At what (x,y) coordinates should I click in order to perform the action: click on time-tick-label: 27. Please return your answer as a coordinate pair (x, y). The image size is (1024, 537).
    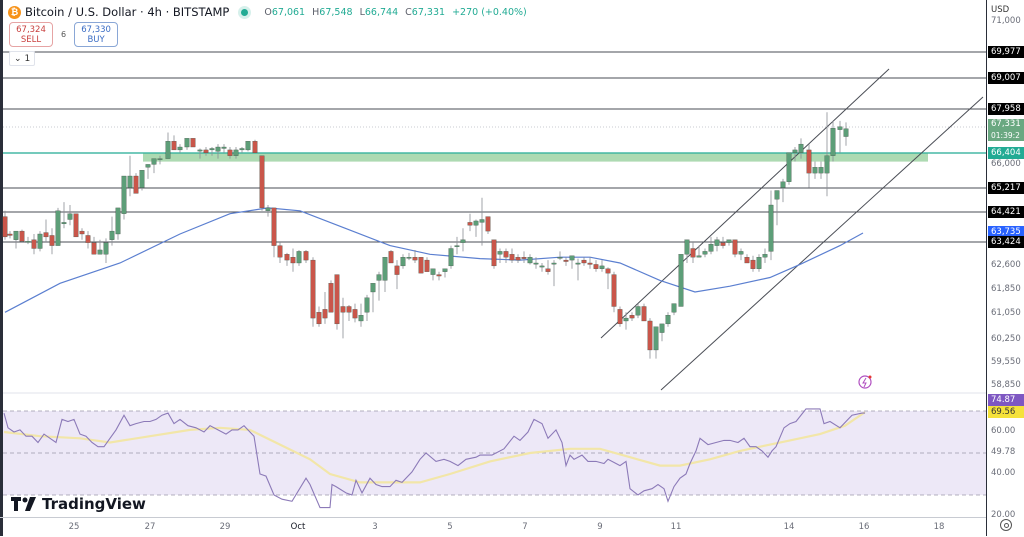
    Looking at the image, I should click on (150, 527).